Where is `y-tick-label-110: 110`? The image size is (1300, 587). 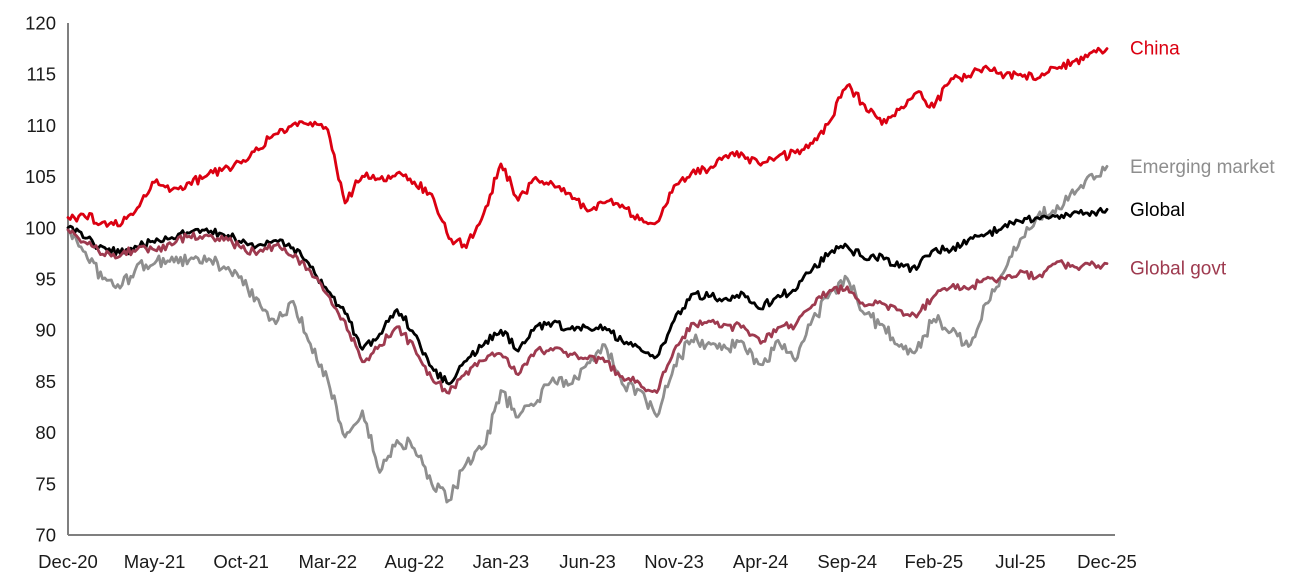 y-tick-label-110: 110 is located at coordinates (42, 125).